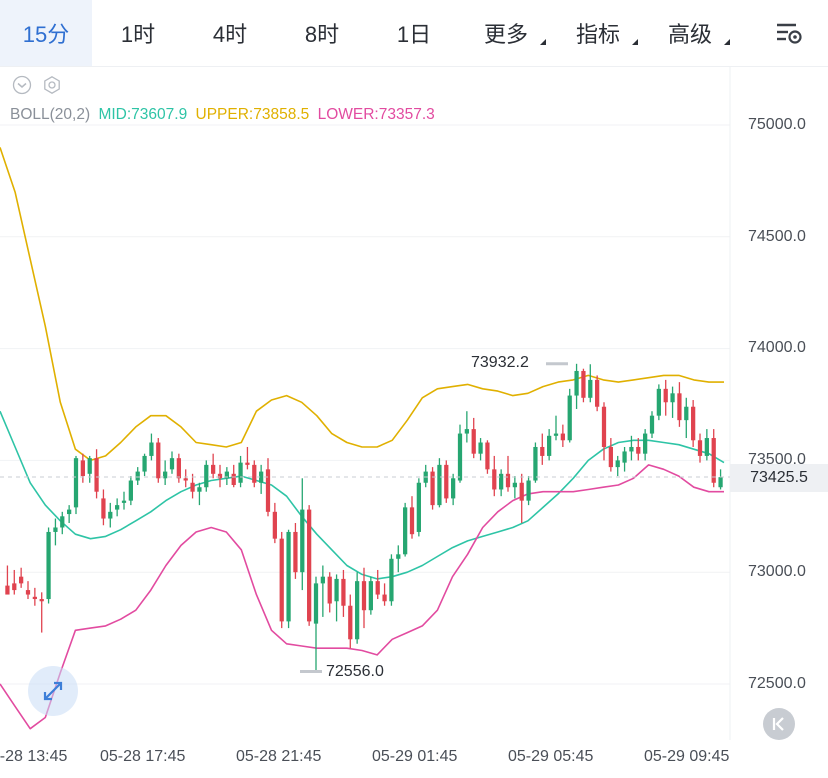 The height and width of the screenshot is (778, 828). What do you see at coordinates (777, 236) in the screenshot?
I see `y-tick-label: 74500.0` at bounding box center [777, 236].